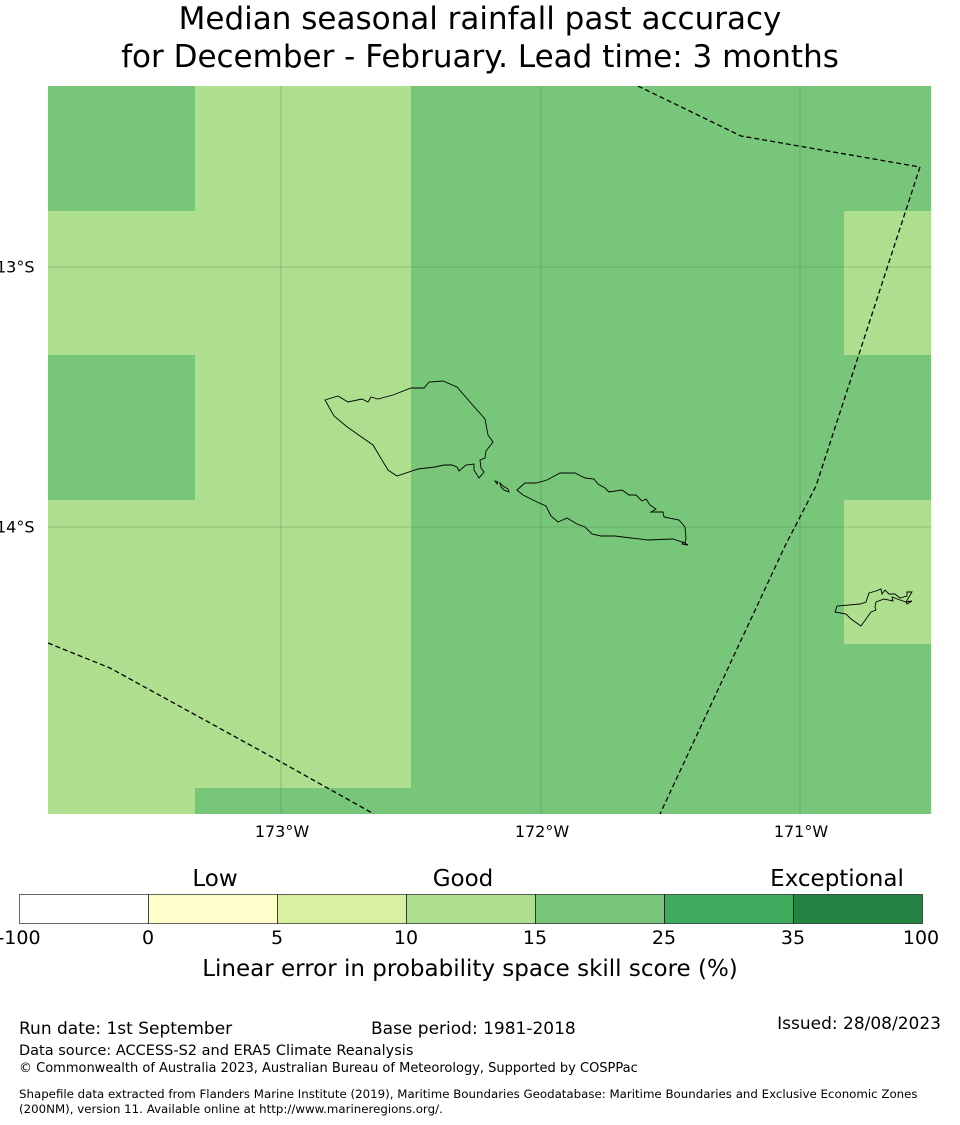 The width and height of the screenshot is (960, 1125). What do you see at coordinates (148, 938) in the screenshot?
I see `colorbar-tick: 0` at bounding box center [148, 938].